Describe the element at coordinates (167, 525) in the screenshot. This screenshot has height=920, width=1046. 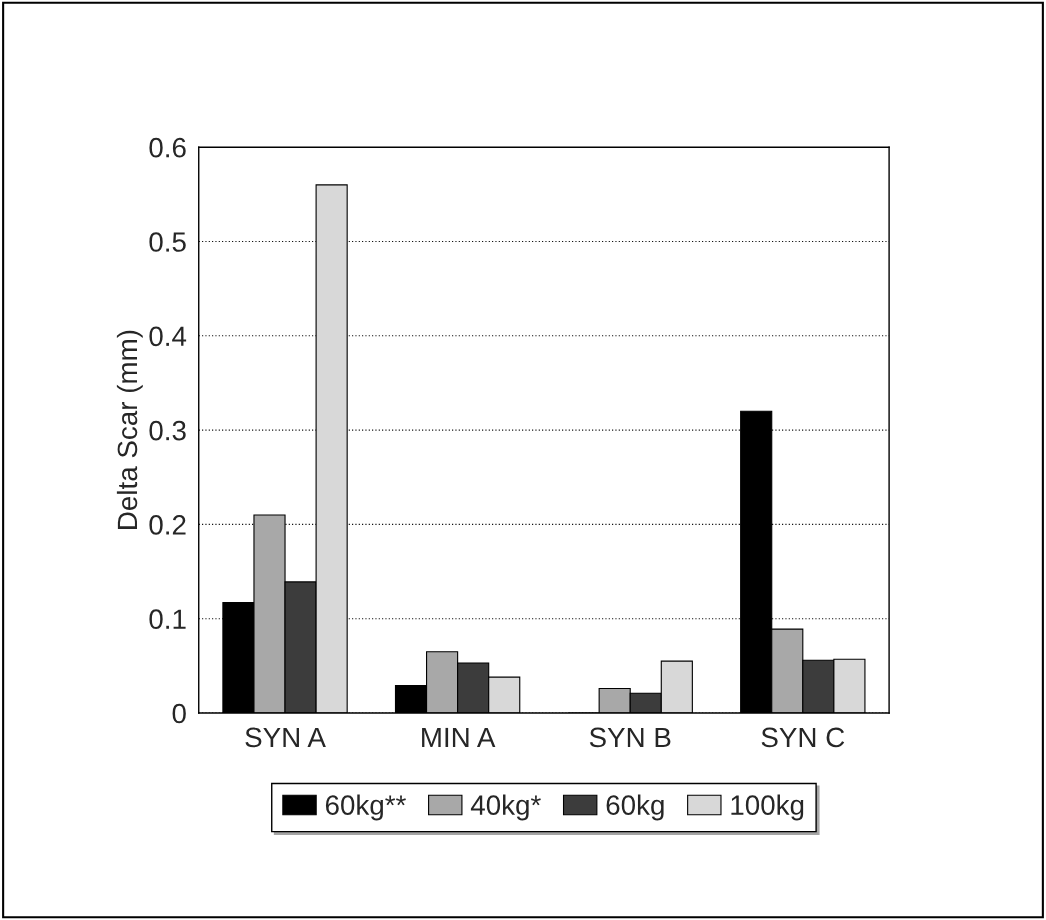
I see `y-tick-label: 0.2` at that location.